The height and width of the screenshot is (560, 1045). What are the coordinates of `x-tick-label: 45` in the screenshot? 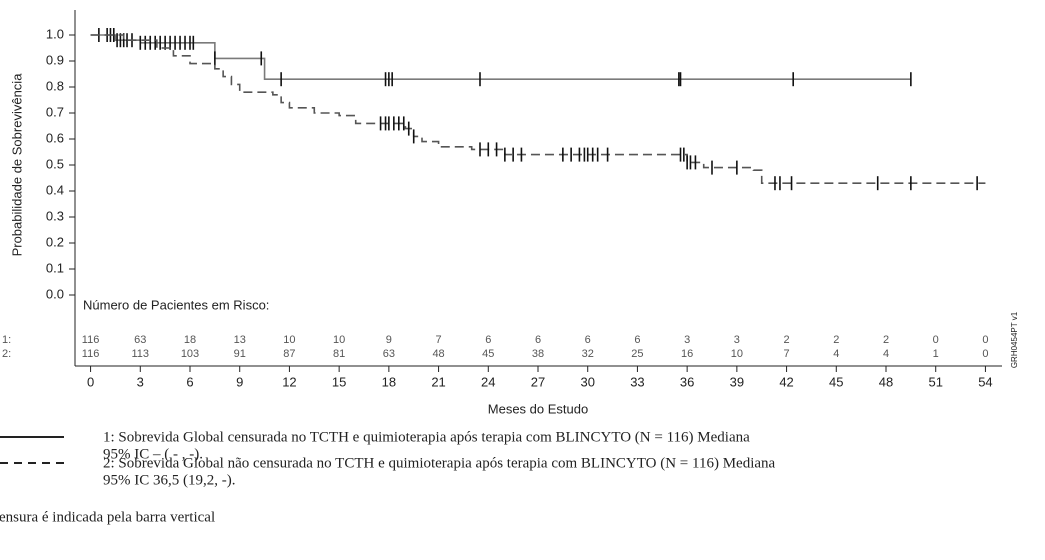 It's located at (836, 381).